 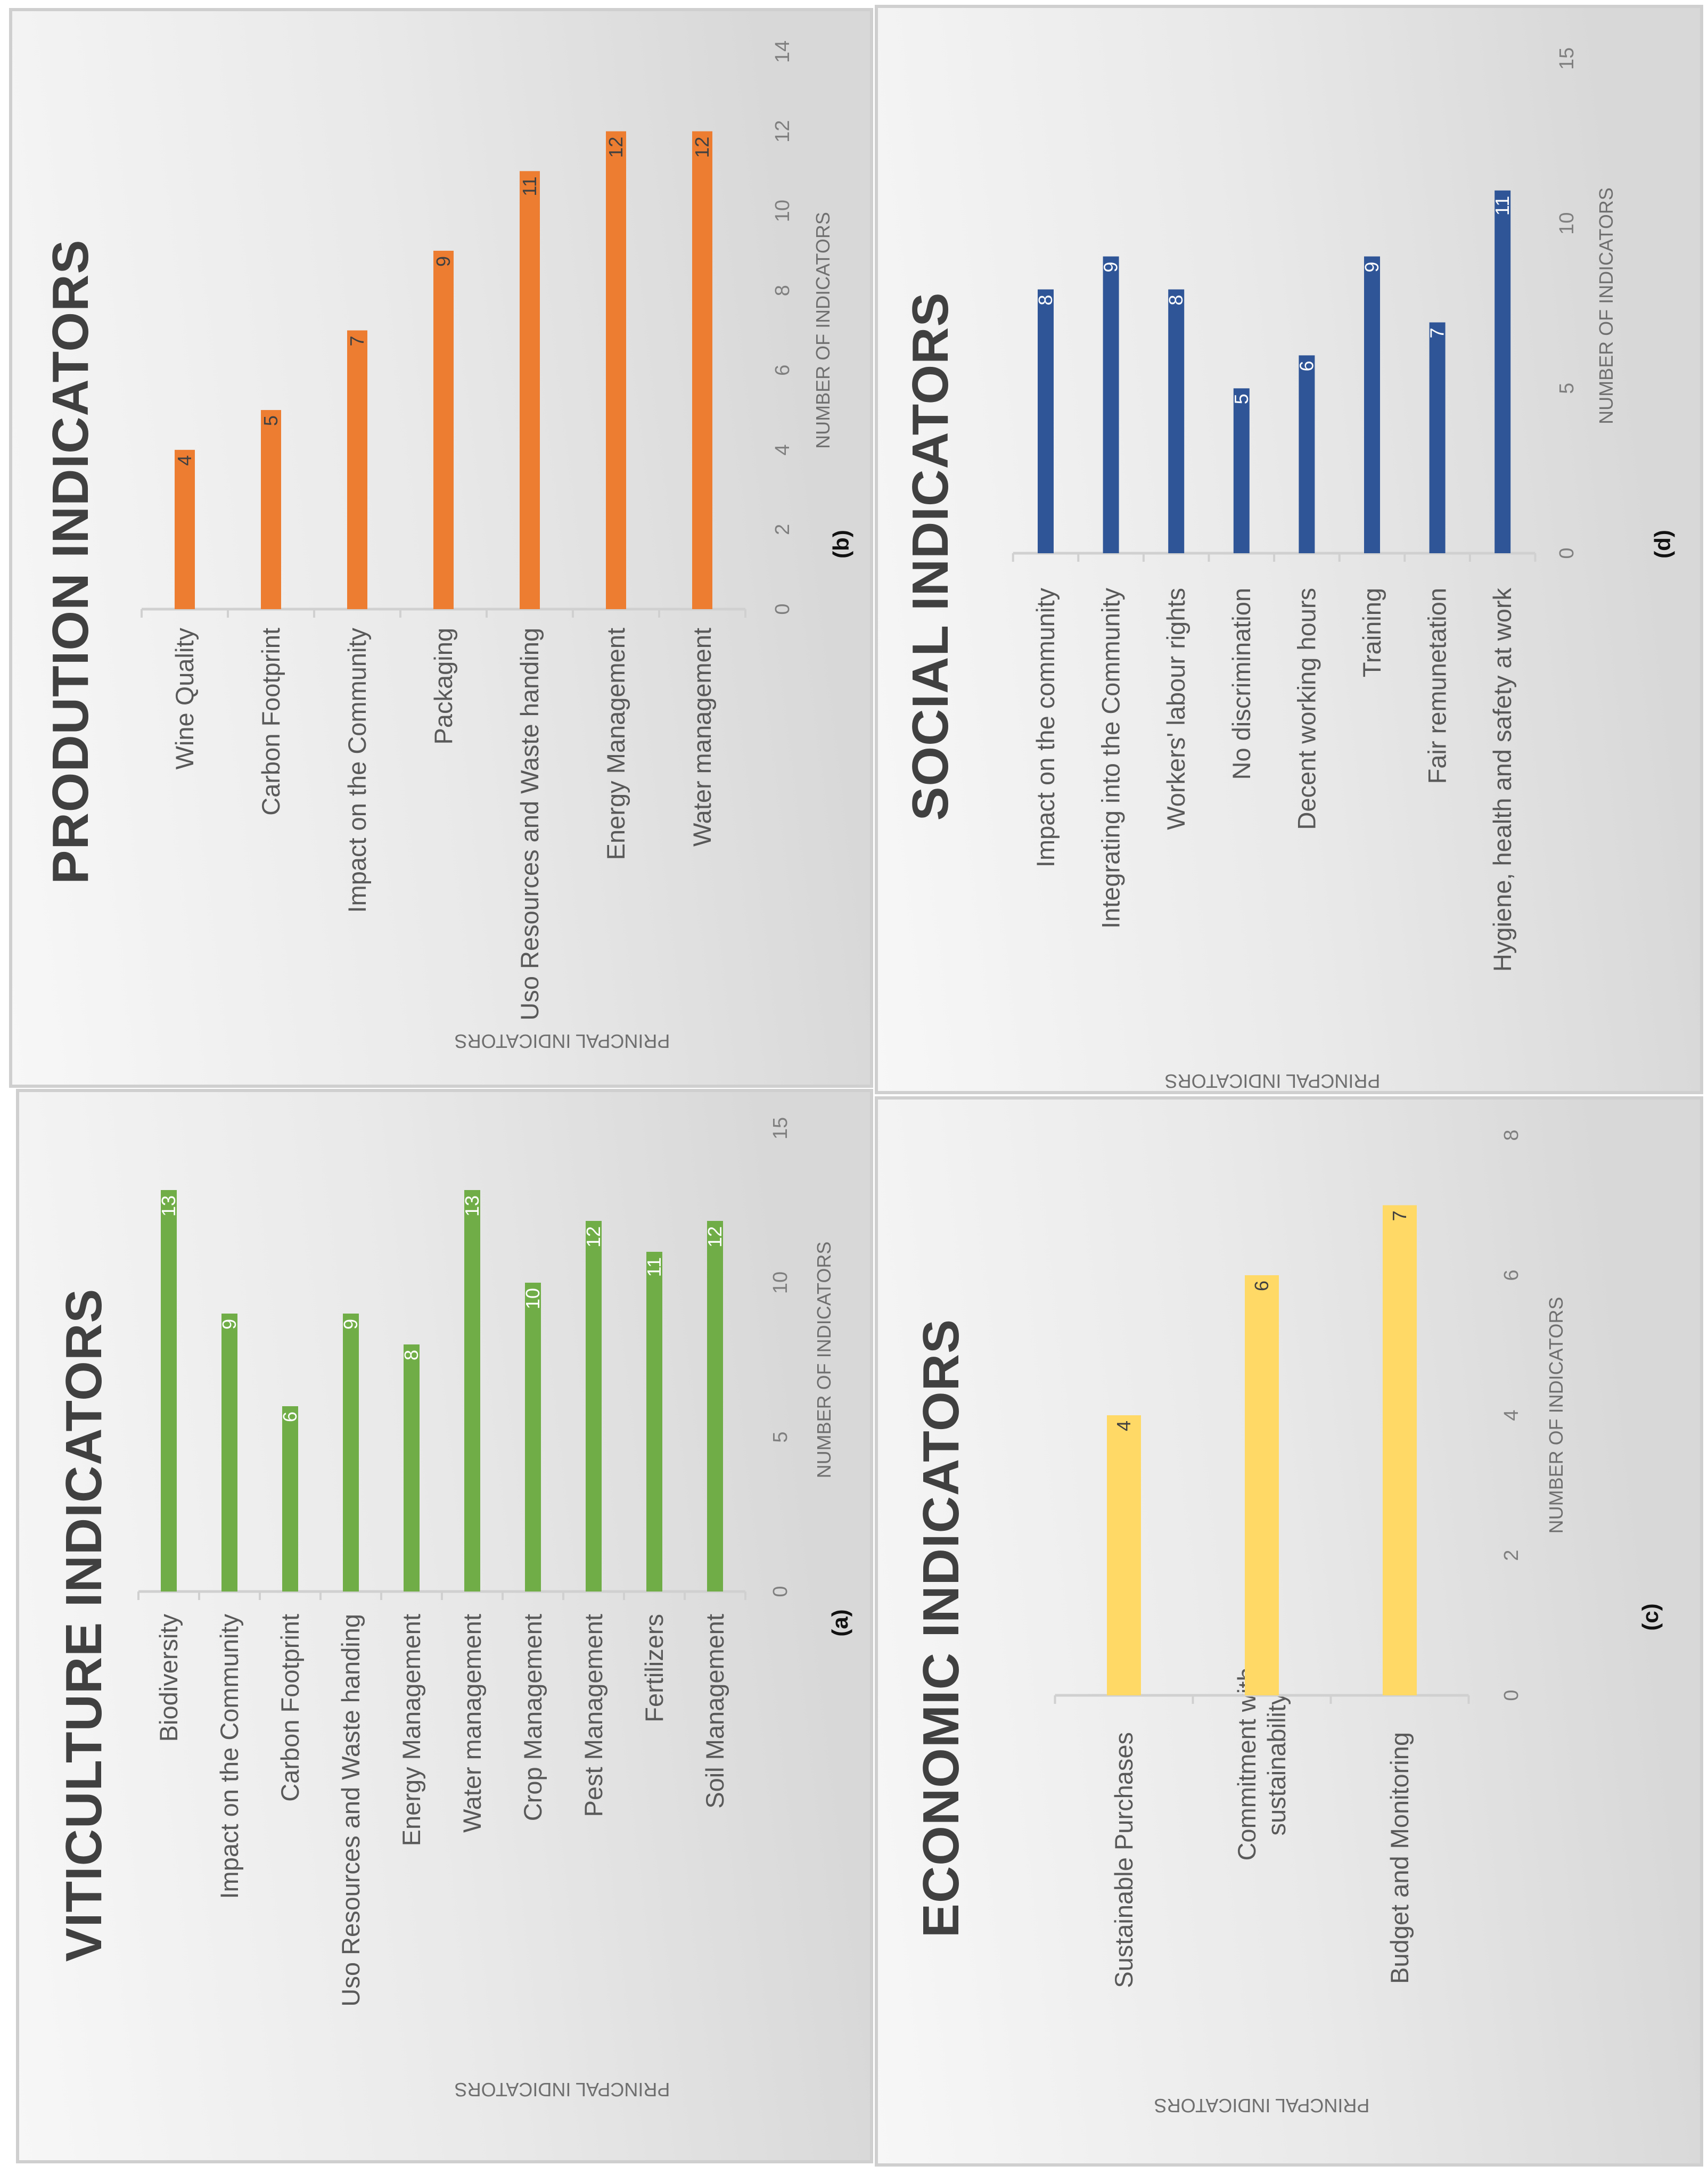 What do you see at coordinates (443, 687) in the screenshot?
I see `category-label-packaging: Packaging` at bounding box center [443, 687].